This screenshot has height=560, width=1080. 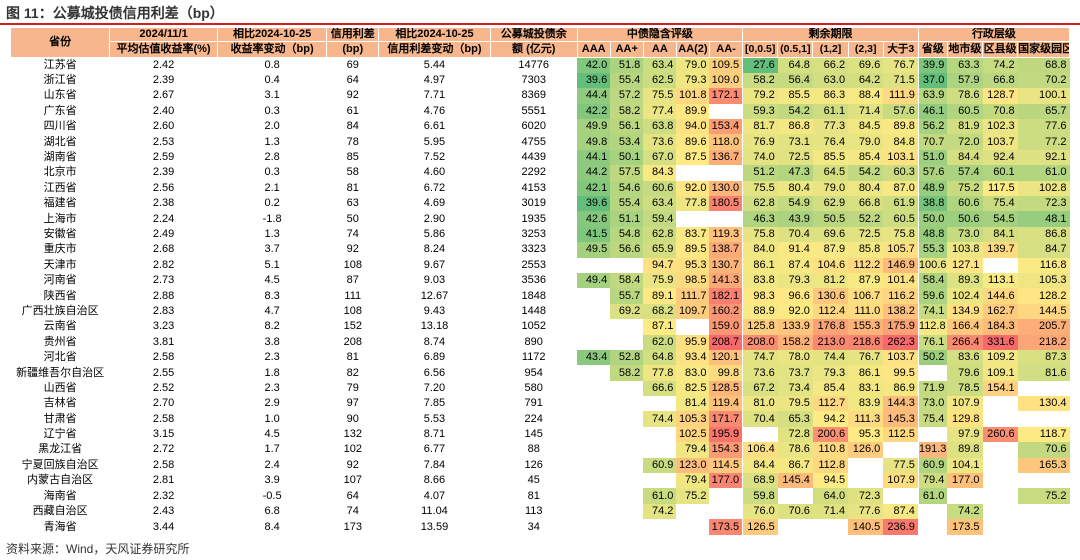 I want to click on heat-cell: 63.0, so click(x=830, y=80).